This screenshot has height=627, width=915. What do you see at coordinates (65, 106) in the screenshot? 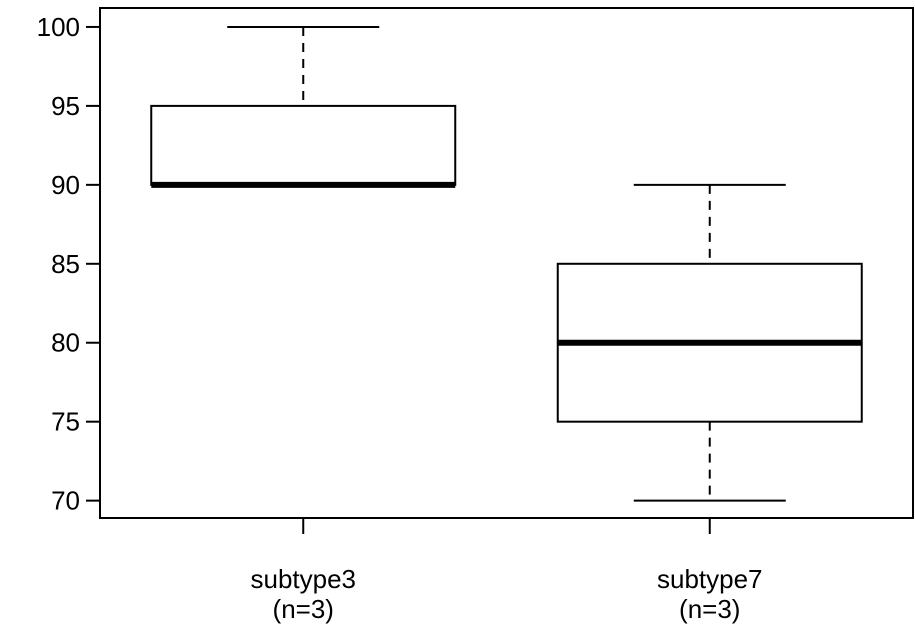
I see `y-tick-label: 95` at bounding box center [65, 106].